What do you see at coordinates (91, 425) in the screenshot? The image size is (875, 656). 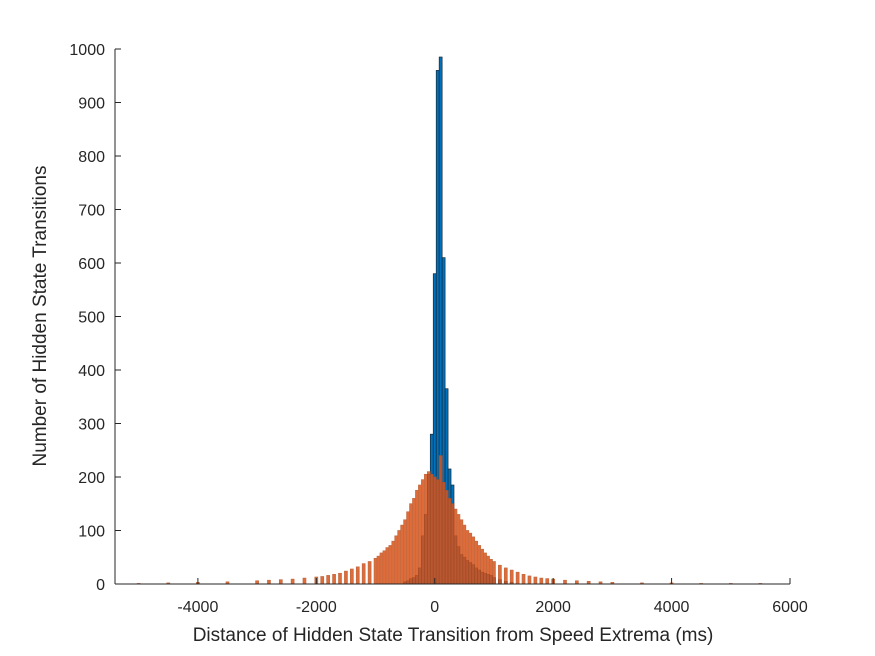 I see `y-tick-label: 300` at bounding box center [91, 425].